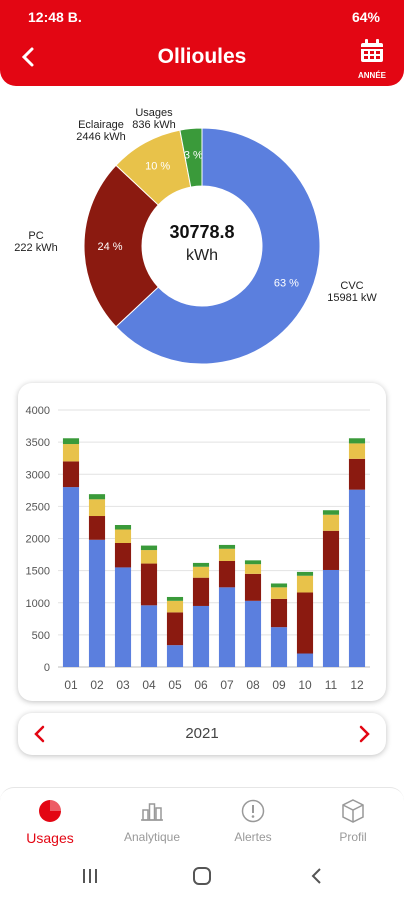  I want to click on status-time: 12:48 B., so click(55, 17).